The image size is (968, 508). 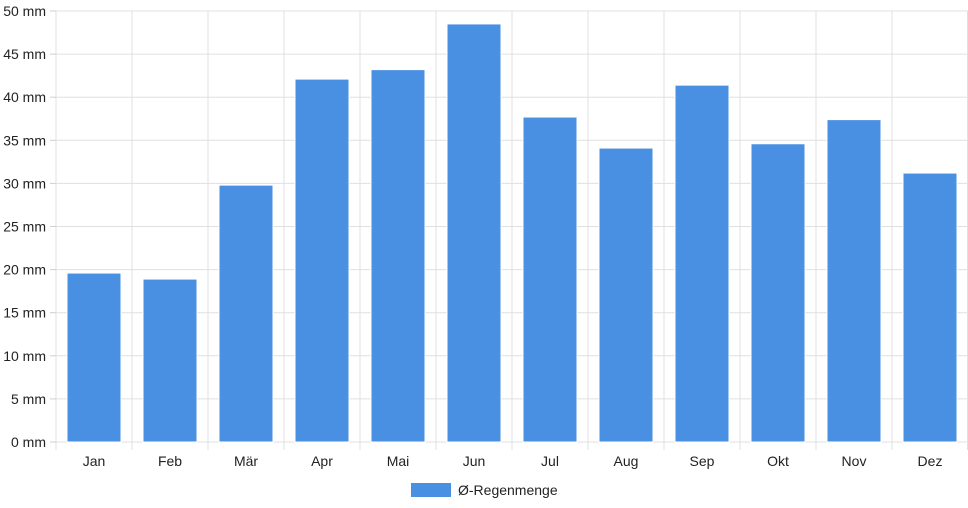 What do you see at coordinates (508, 490) in the screenshot?
I see `legend-label: Ø-Regenmenge` at bounding box center [508, 490].